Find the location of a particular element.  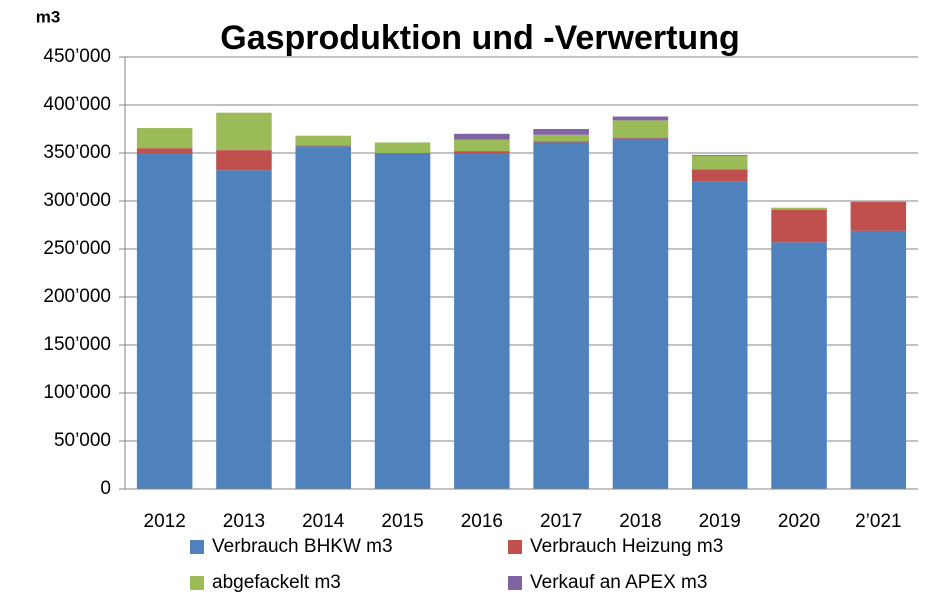

y-tick-label: 350’000 is located at coordinates (77, 152).